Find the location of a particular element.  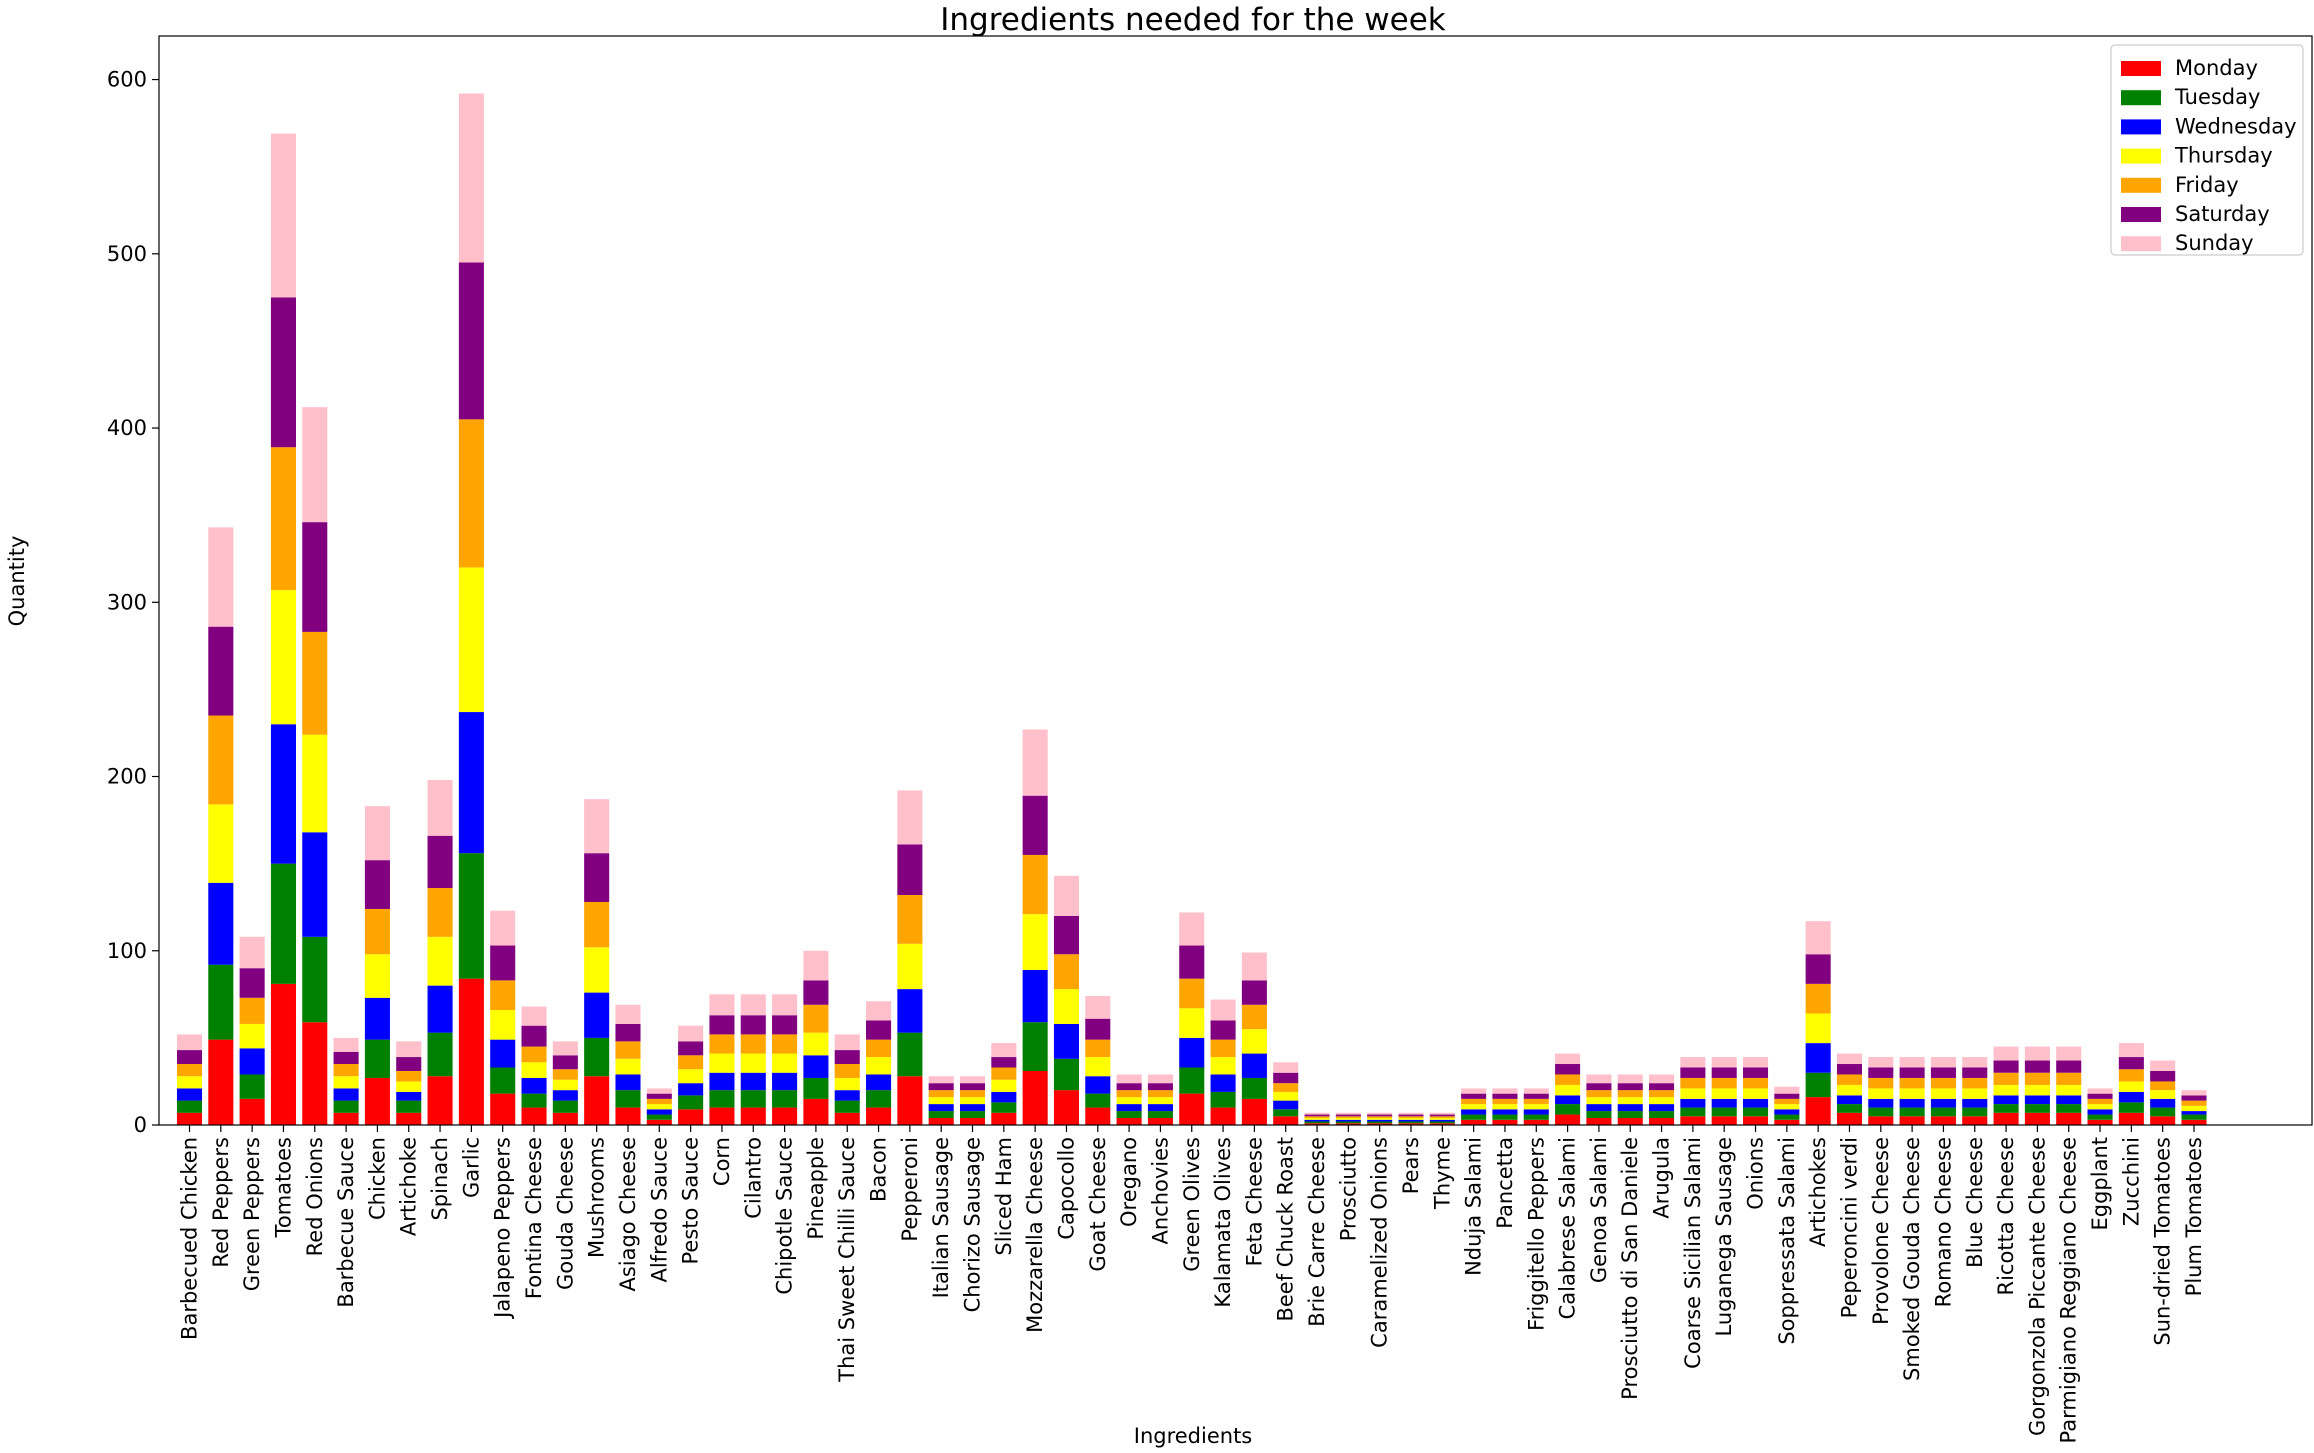

x-tick-label: Chipotle Sauce is located at coordinates (785, 1216).